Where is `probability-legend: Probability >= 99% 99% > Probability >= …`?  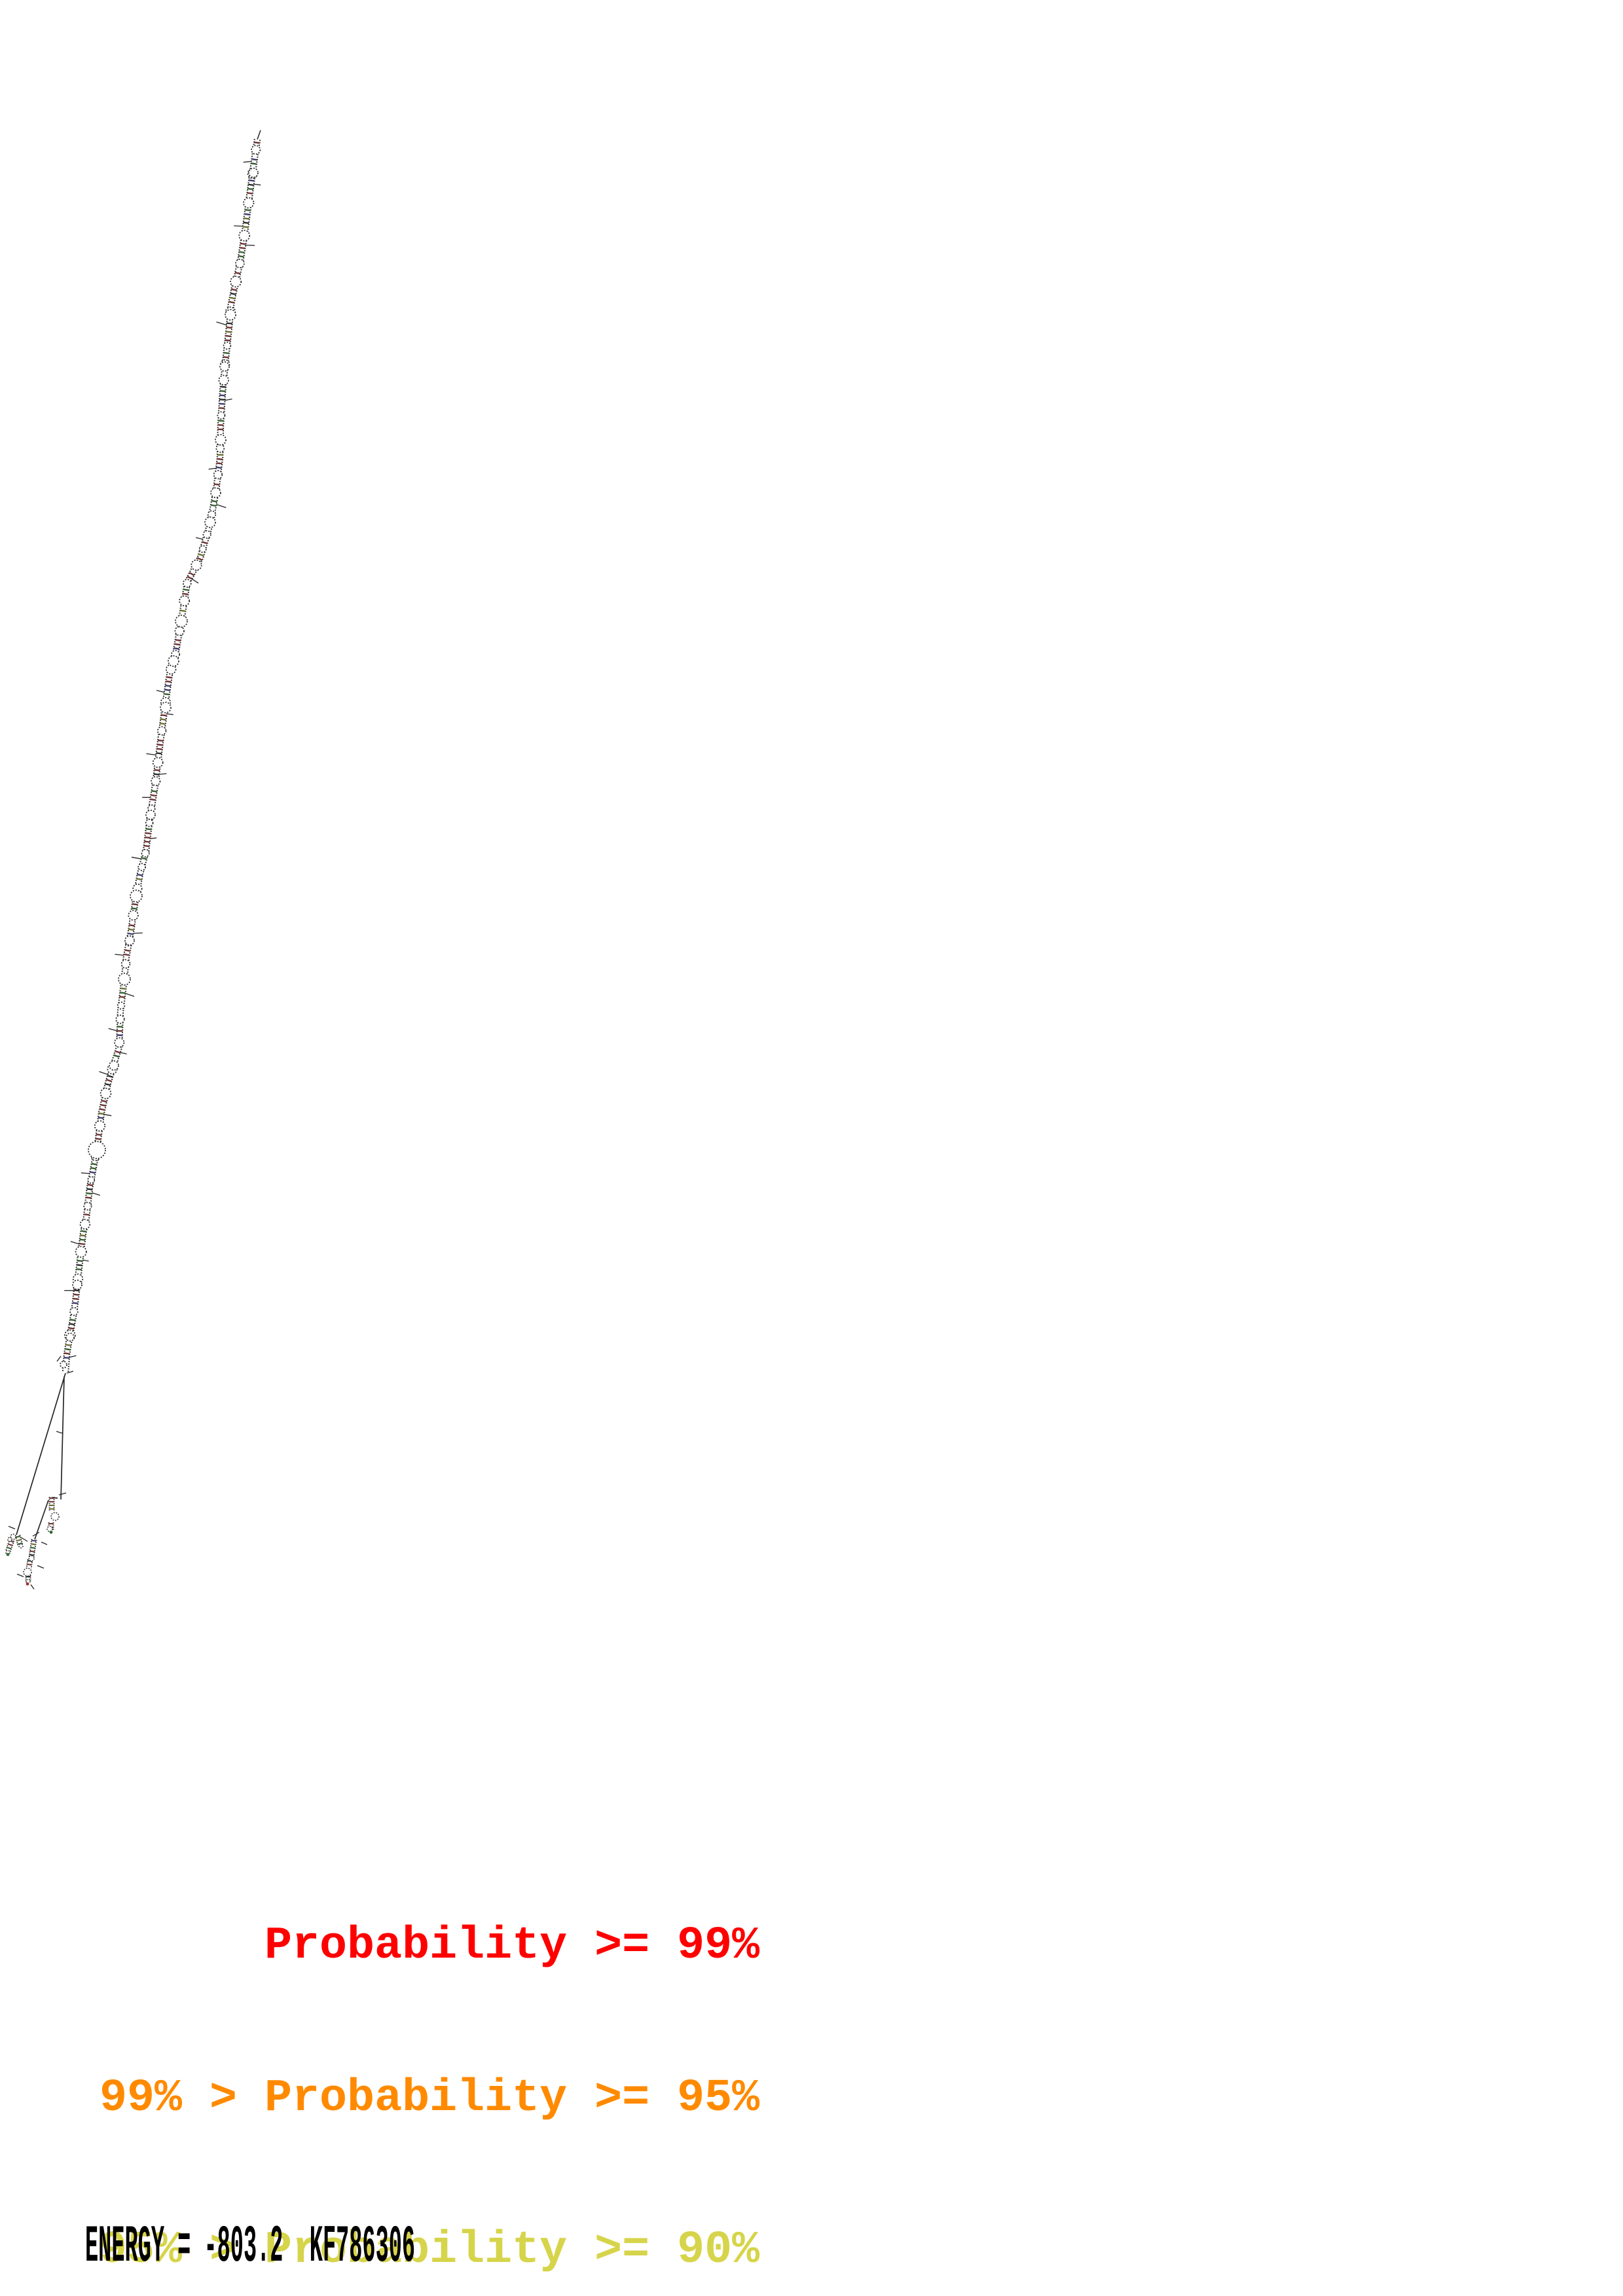 probability-legend: Probability >= 99% 99% > Probability >= … is located at coordinates (429, 2057).